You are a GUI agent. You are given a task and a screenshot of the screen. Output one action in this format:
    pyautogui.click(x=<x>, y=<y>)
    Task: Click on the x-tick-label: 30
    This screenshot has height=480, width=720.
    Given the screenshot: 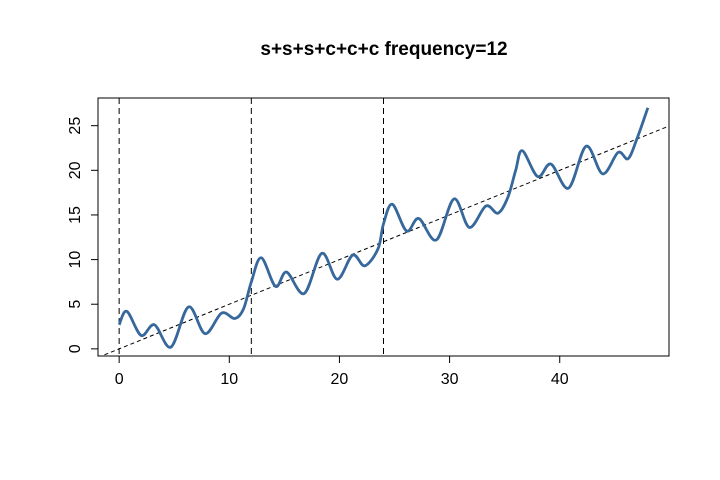 What is the action you would take?
    pyautogui.click(x=450, y=379)
    